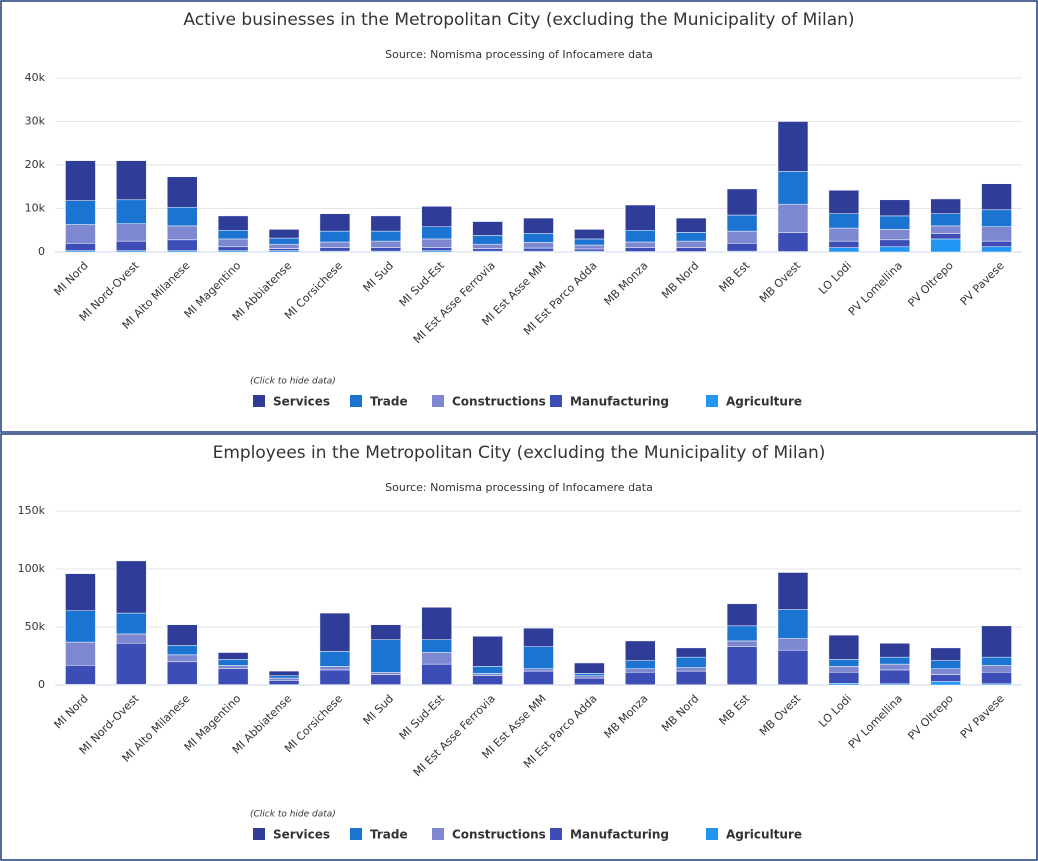 Image resolution: width=1038 pixels, height=861 pixels. I want to click on x-tick-label: LO Lodi, so click(835, 711).